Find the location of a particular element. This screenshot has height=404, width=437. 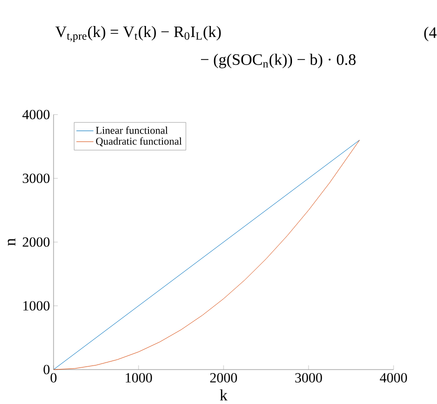

text: − (g(SOC$_{n}$(k)) − b) · 0.8 is located at coordinates (278, 61).